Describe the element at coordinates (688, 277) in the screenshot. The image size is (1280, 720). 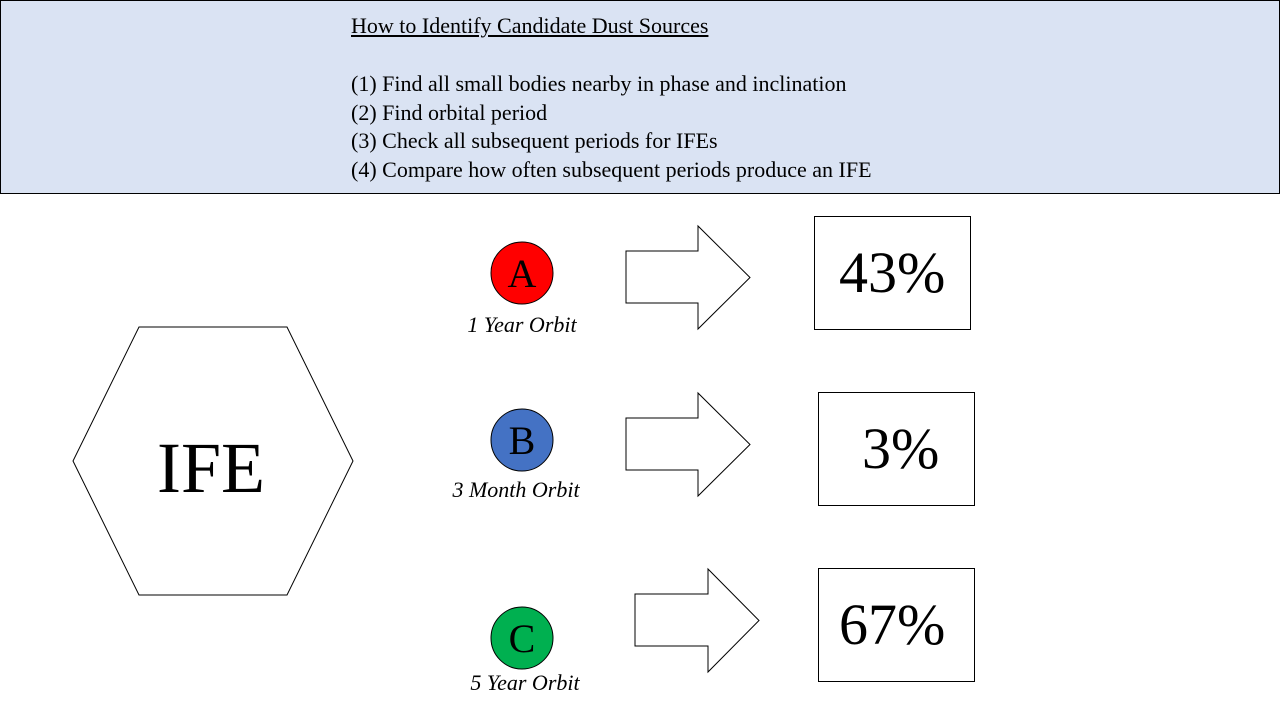
I see `arrow-a` at that location.